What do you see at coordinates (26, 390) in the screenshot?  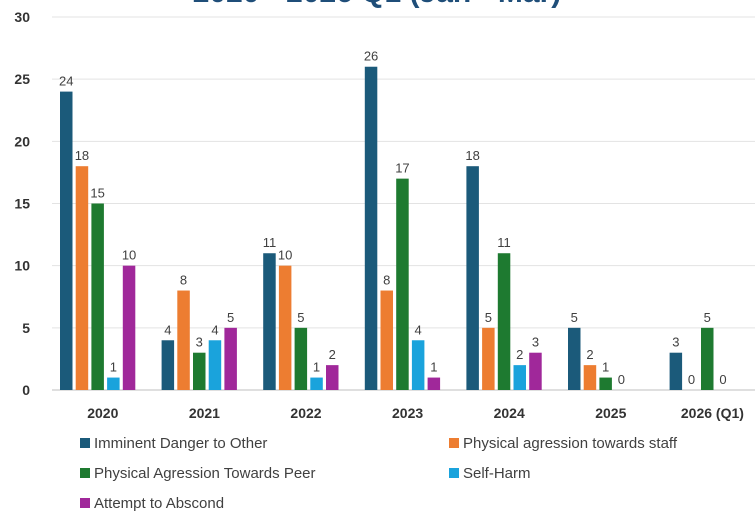 I see `y-tick-label: 0` at bounding box center [26, 390].